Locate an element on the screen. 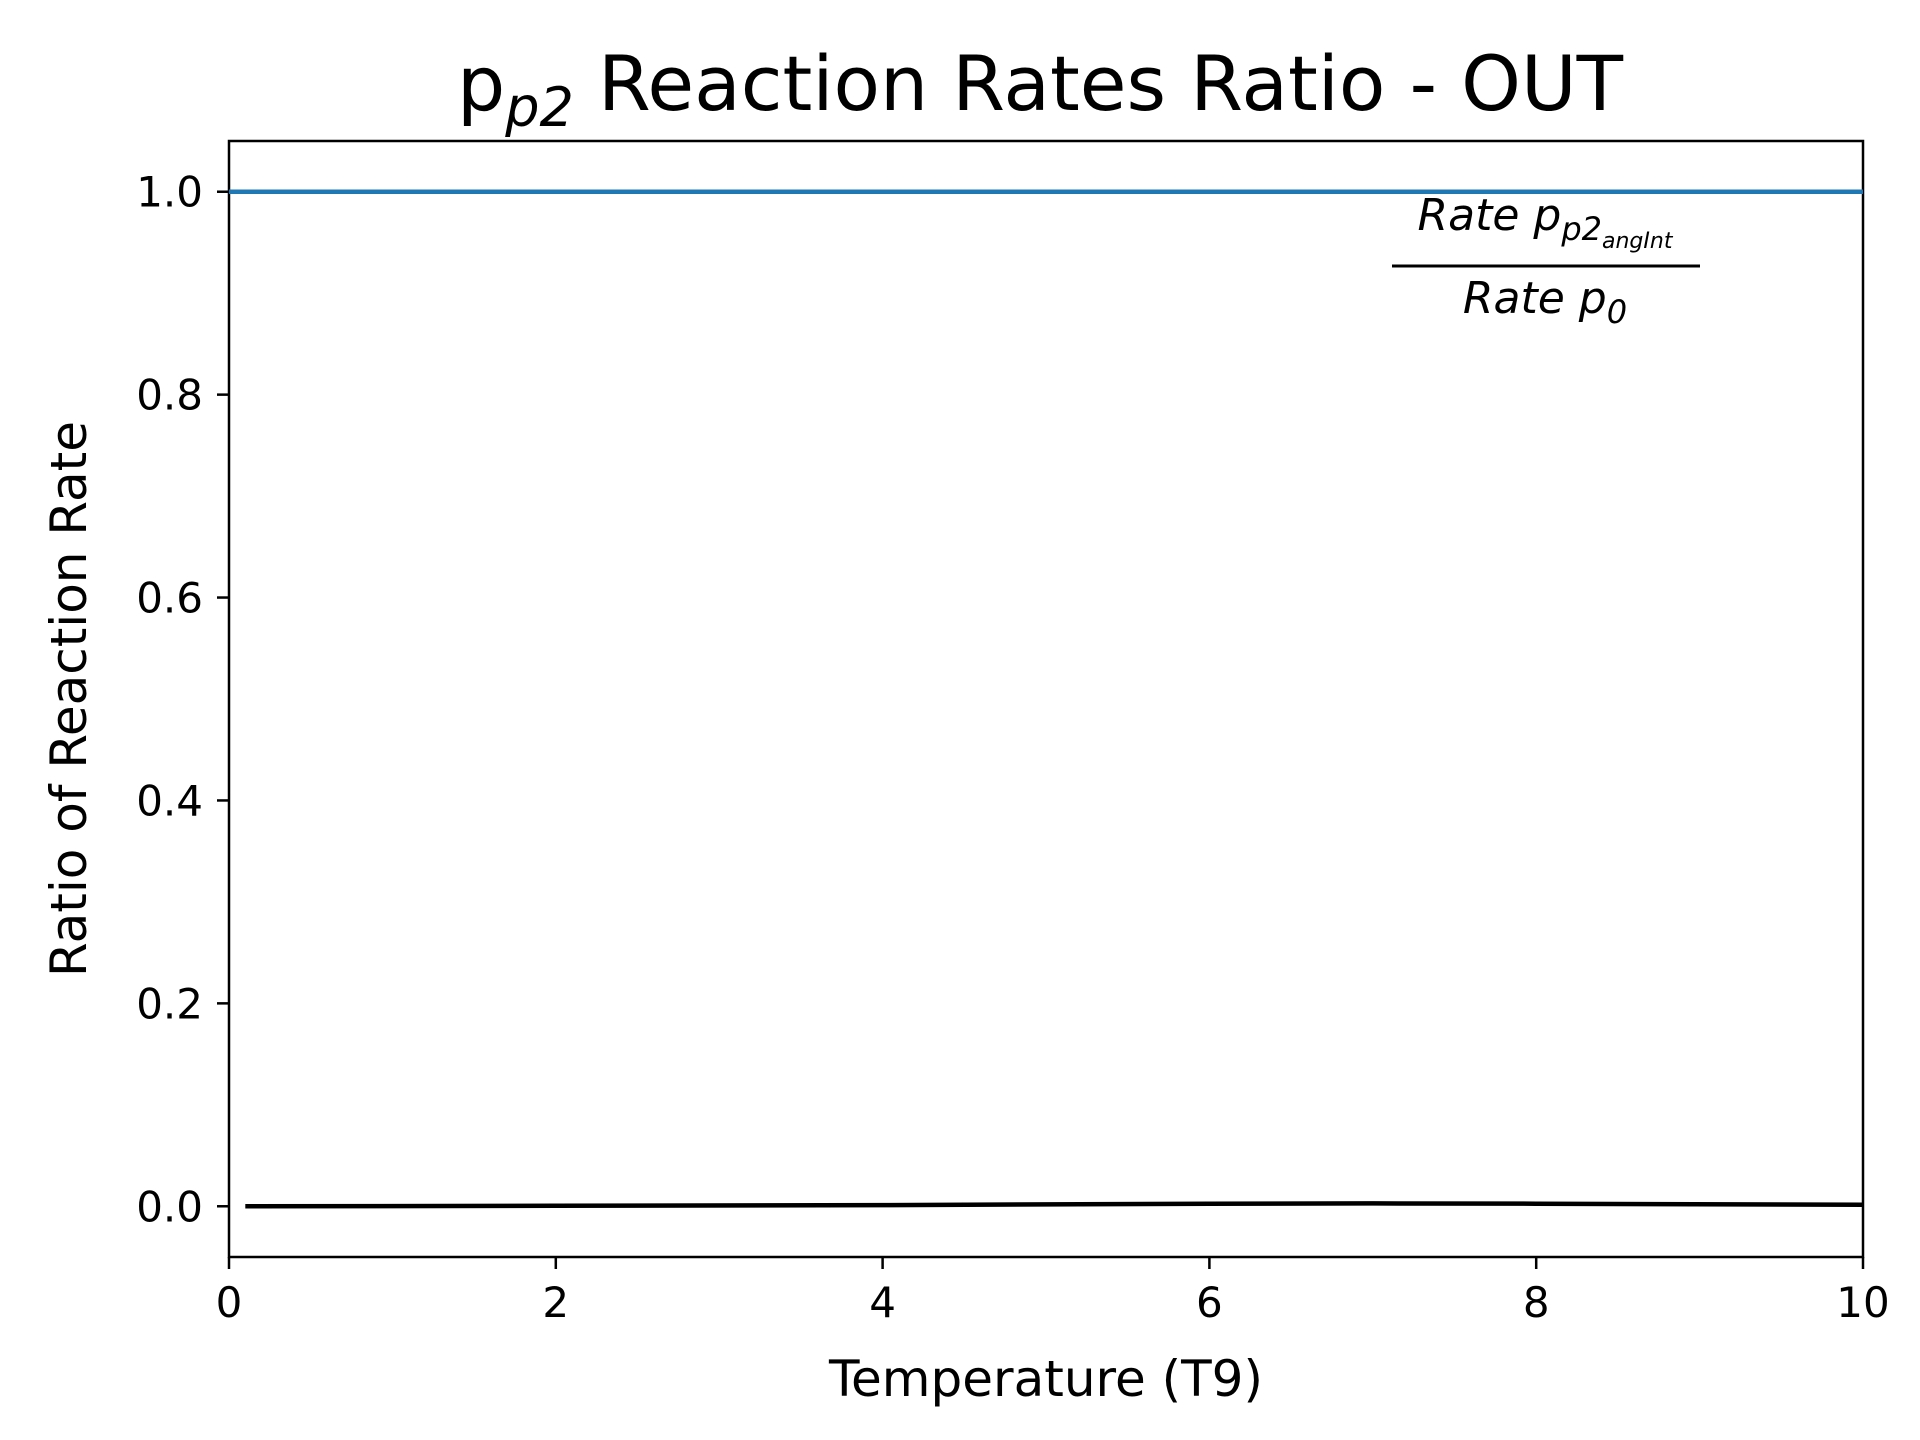 This screenshot has height=1440, width=1920. x-tick-label: 2 is located at coordinates (555, 1302).